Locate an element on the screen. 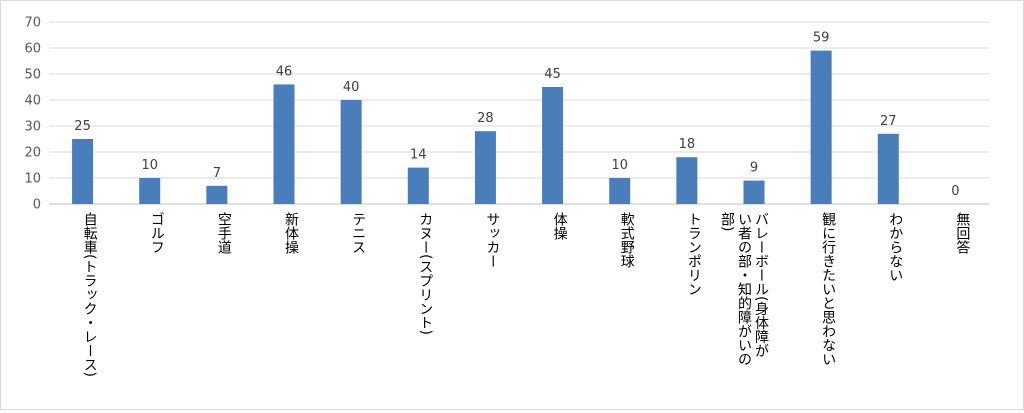 This screenshot has height=413, width=1024. category-label-line: 自転車(トラック・レース) is located at coordinates (90, 294).